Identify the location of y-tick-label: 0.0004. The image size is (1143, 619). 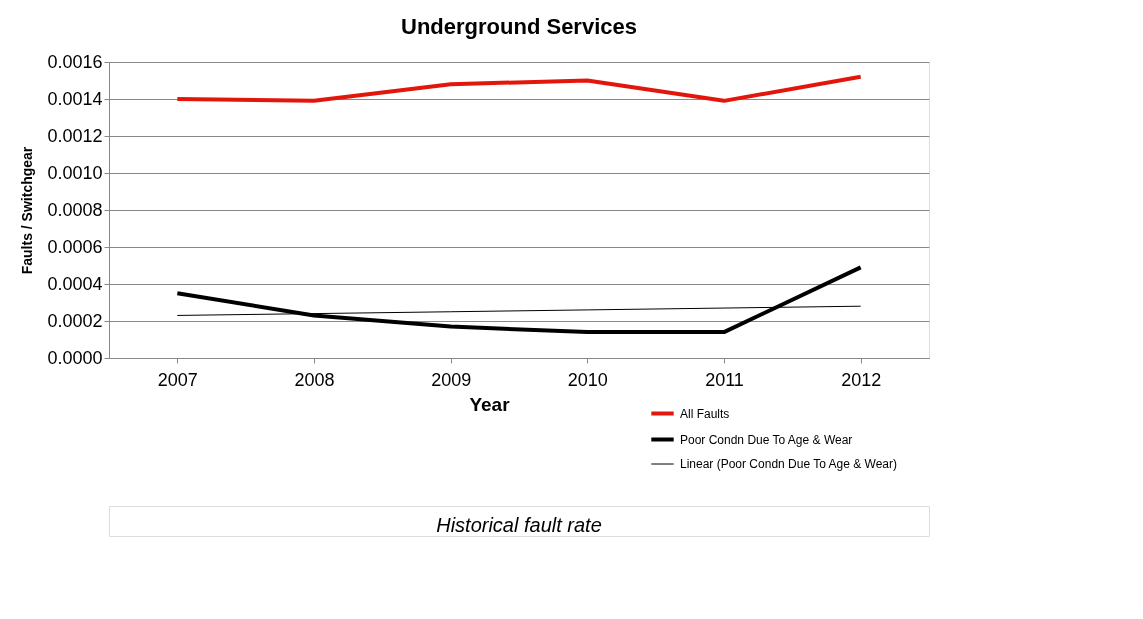
(75, 283).